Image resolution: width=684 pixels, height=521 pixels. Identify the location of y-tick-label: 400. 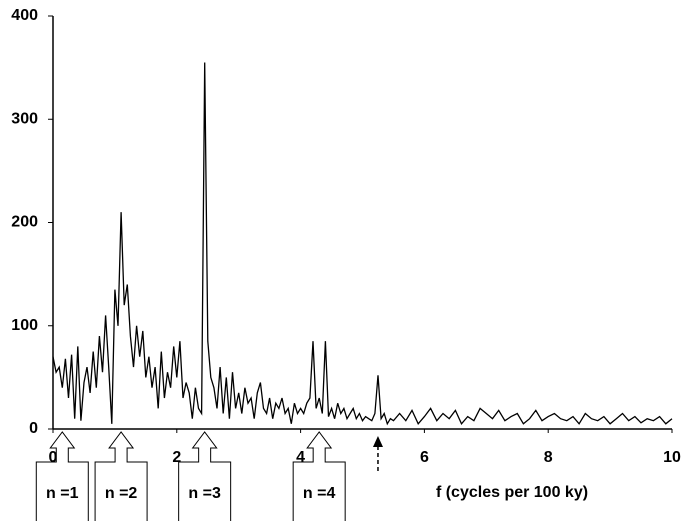
(24, 15).